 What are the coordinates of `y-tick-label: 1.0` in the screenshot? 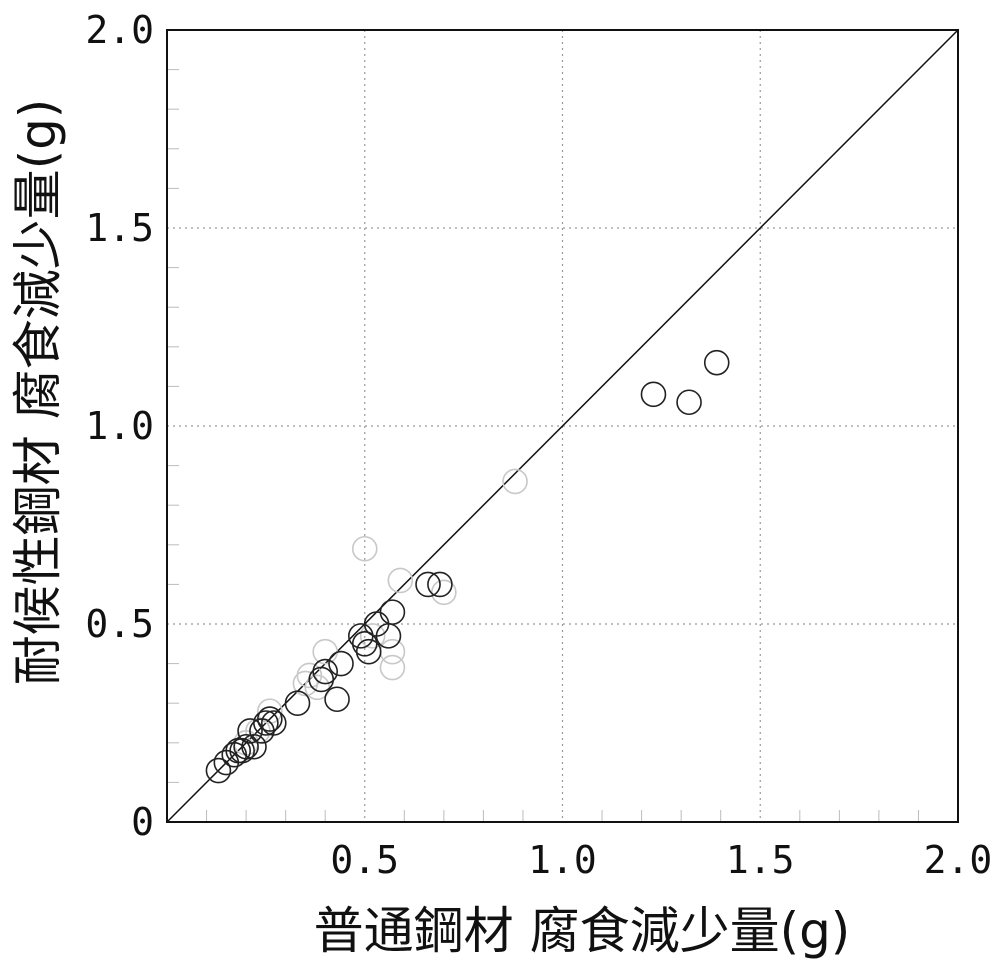 It's located at (119, 426).